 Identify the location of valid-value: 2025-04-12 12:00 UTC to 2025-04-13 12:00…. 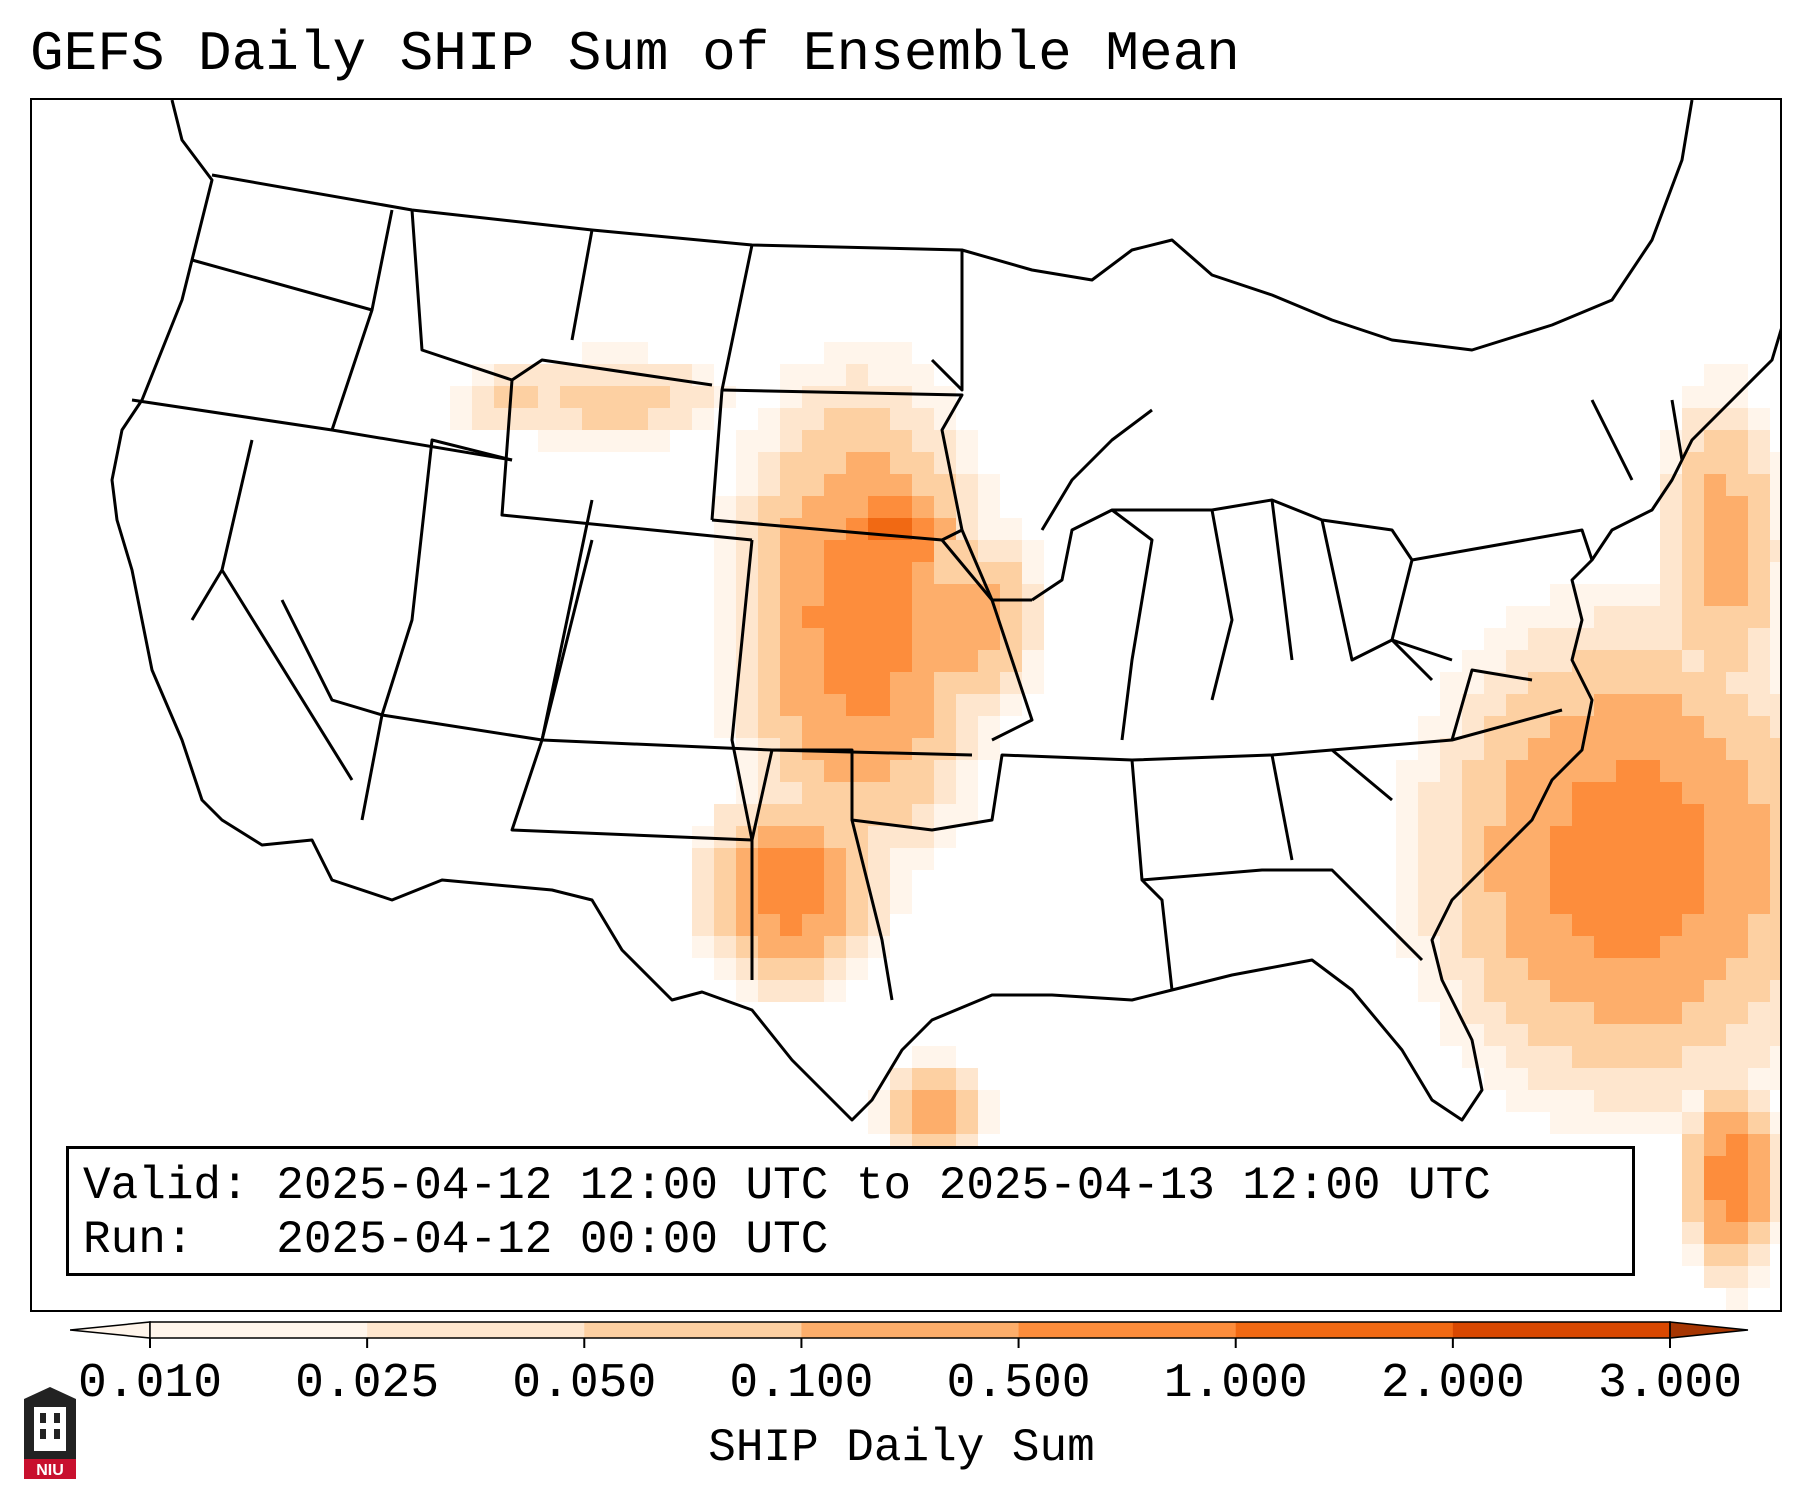
(883, 1186).